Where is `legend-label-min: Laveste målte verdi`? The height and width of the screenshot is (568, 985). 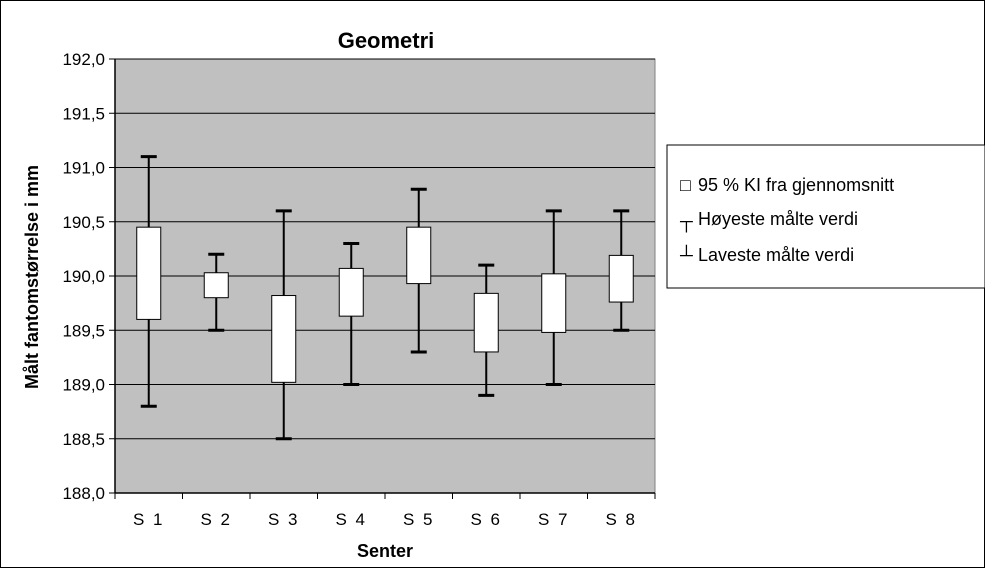 legend-label-min: Laveste målte verdi is located at coordinates (776, 255).